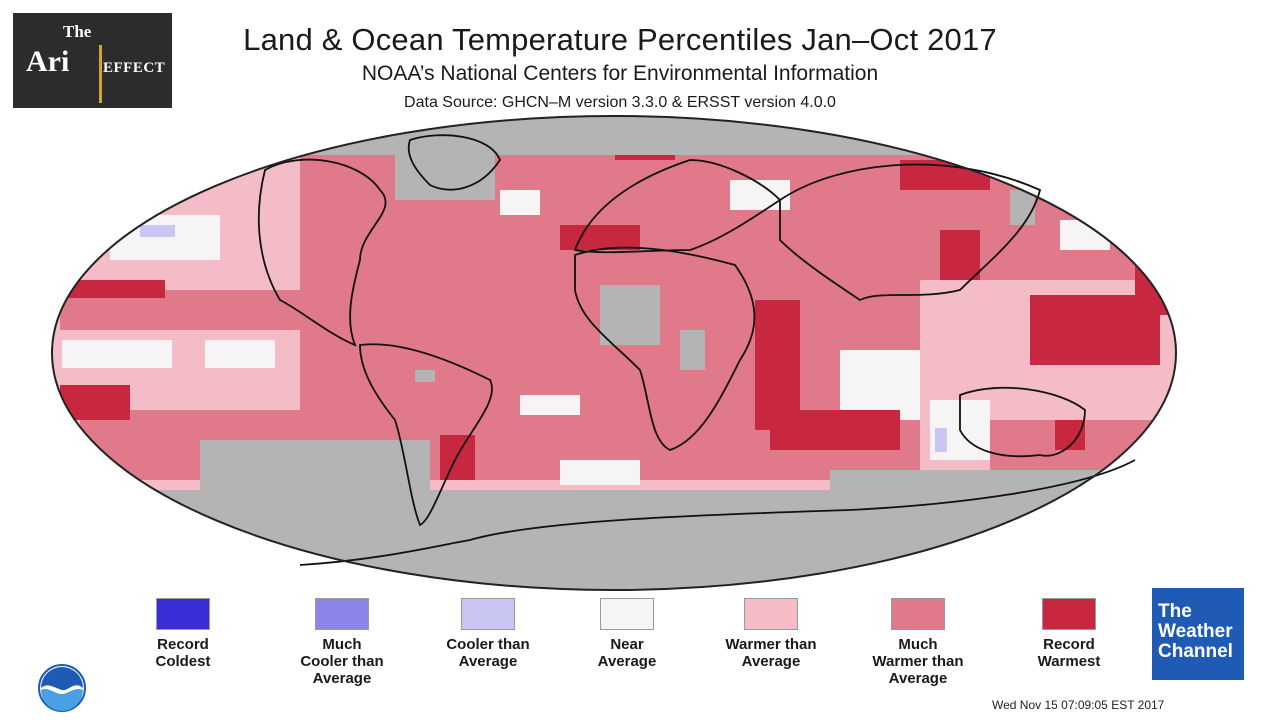  Describe the element at coordinates (585, 190) in the screenshot. I see `arctic-atlantic-much` at that location.